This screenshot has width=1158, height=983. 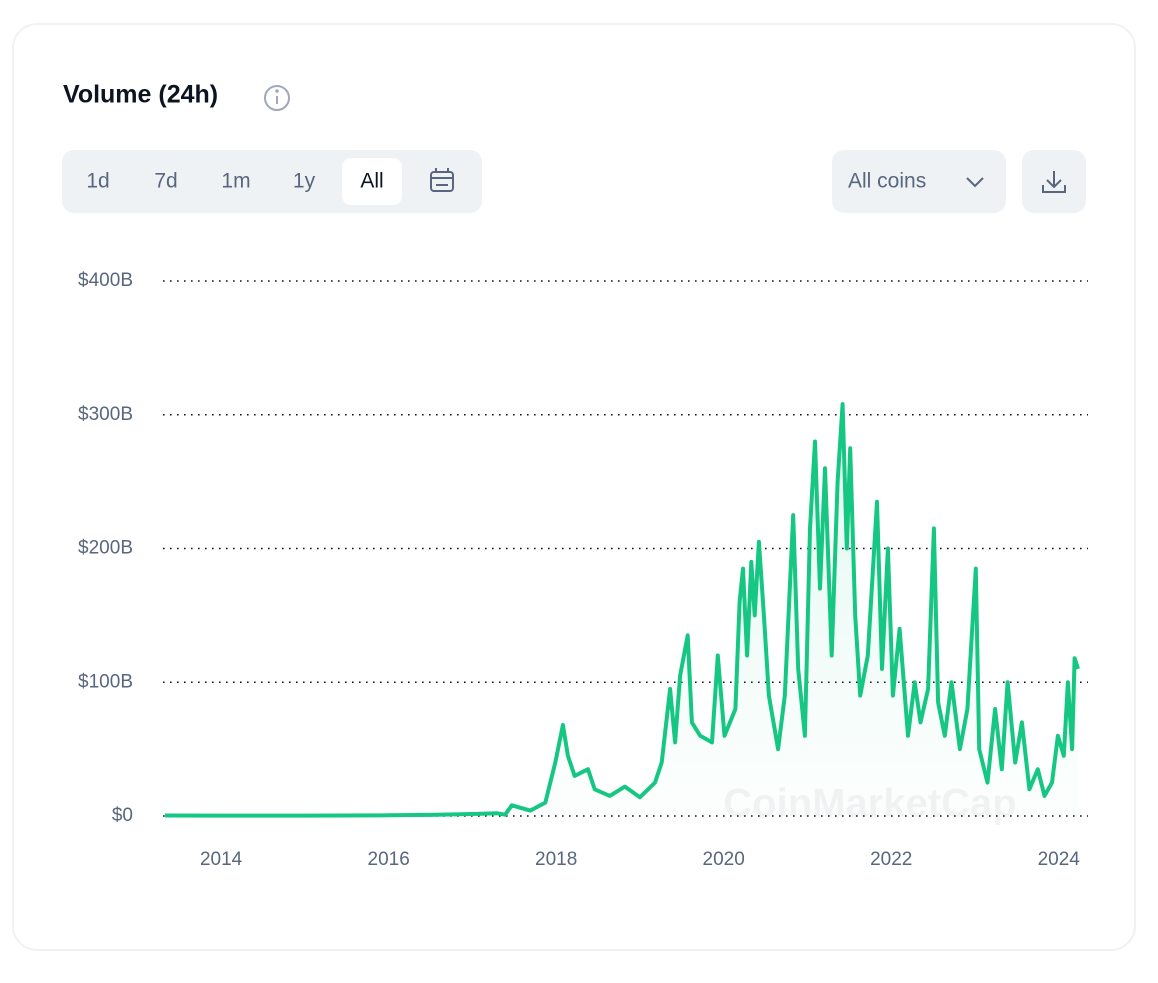 I want to click on range-button: 1y, so click(x=304, y=181).